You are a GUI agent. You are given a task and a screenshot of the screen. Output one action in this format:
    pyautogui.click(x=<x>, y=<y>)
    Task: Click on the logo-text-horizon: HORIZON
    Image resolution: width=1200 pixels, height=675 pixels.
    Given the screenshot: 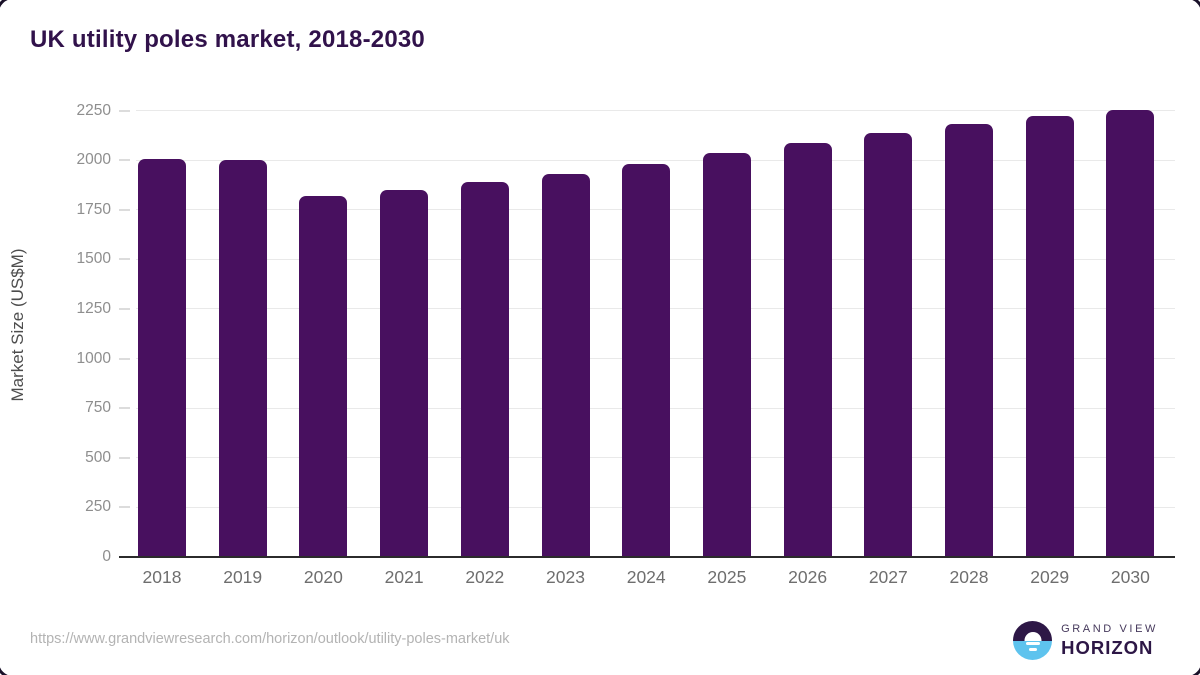 What is the action you would take?
    pyautogui.click(x=1107, y=647)
    